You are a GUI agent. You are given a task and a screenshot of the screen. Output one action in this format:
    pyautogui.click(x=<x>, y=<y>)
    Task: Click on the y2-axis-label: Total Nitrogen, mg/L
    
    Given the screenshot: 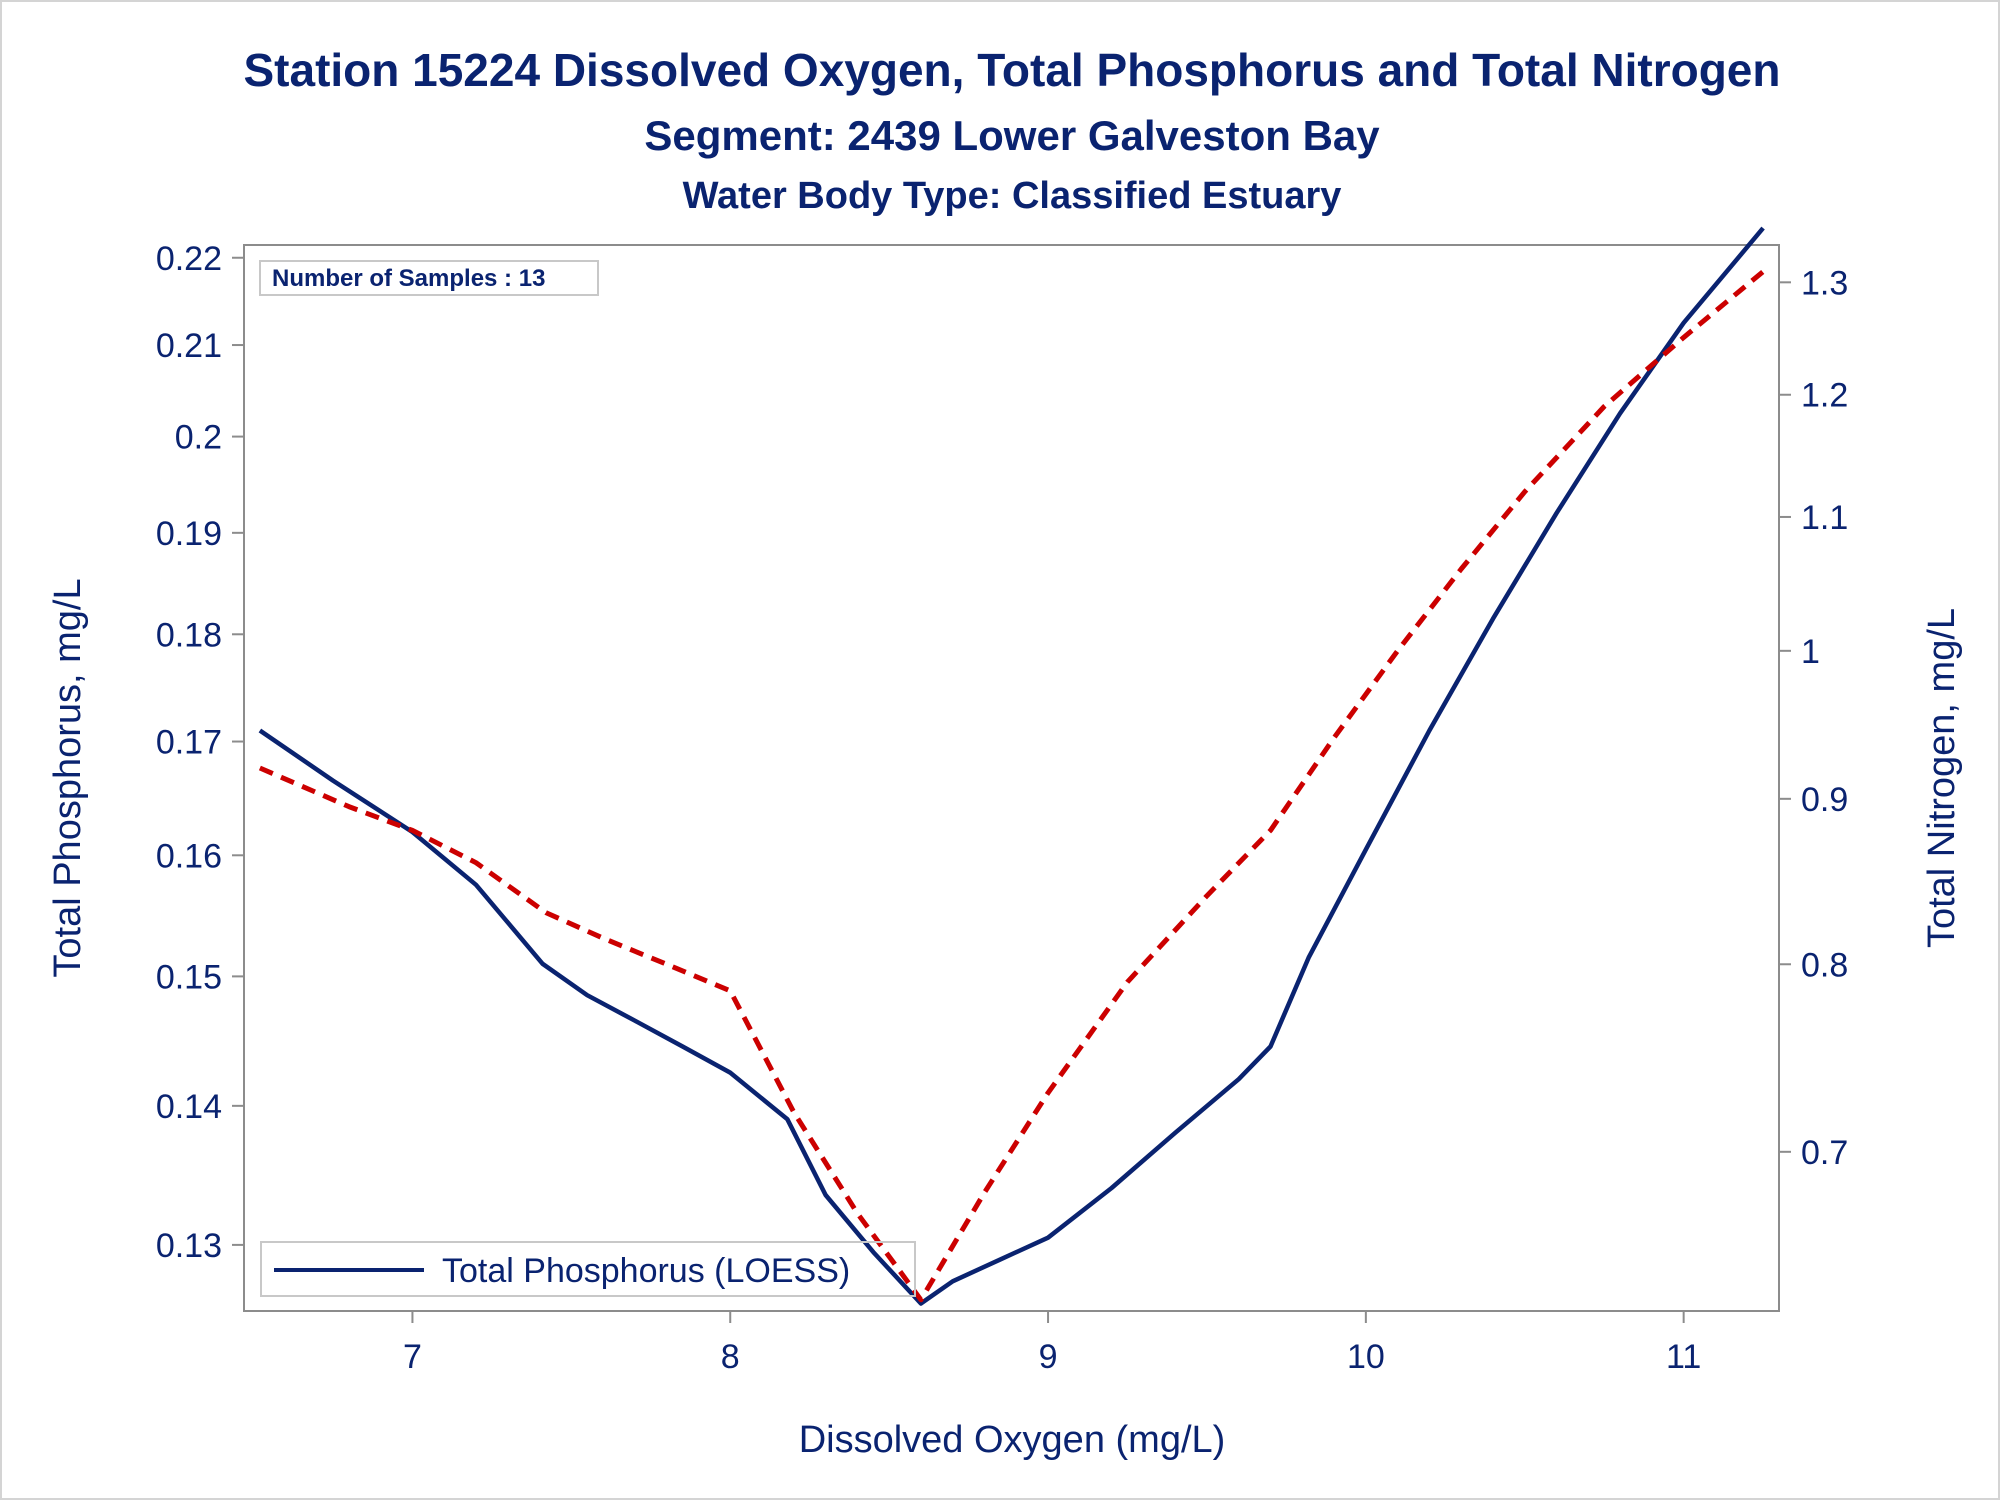 What is the action you would take?
    pyautogui.click(x=1942, y=778)
    